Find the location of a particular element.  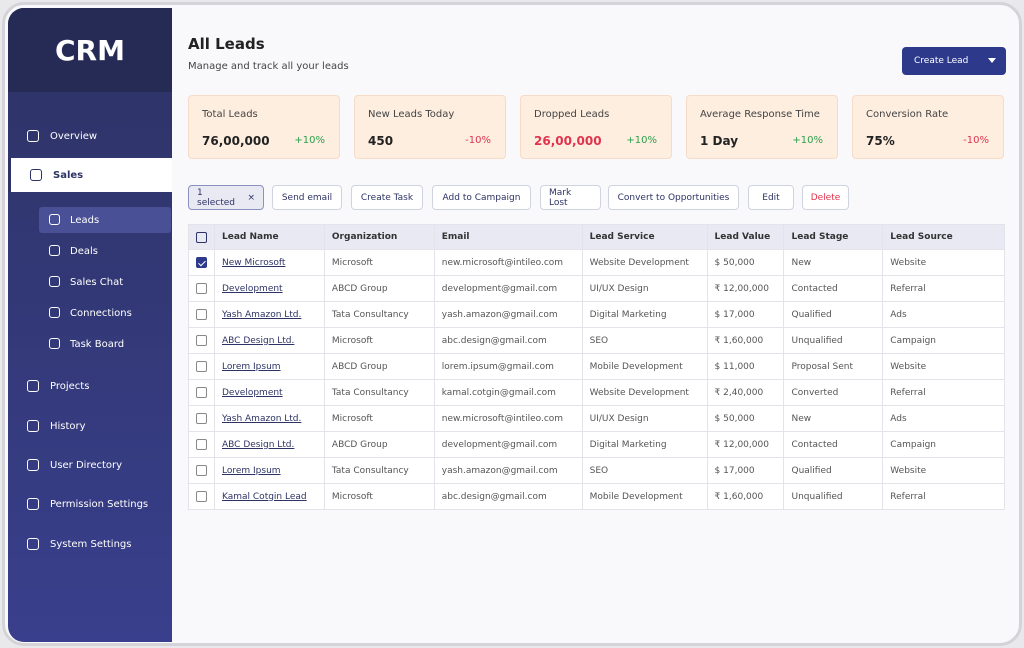

sub-nav-item: Task Board is located at coordinates (105, 344).